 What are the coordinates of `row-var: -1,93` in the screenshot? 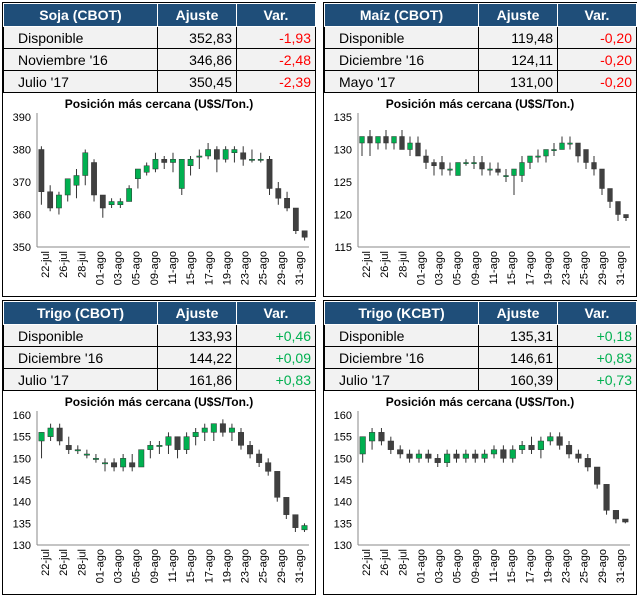 It's located at (276, 37).